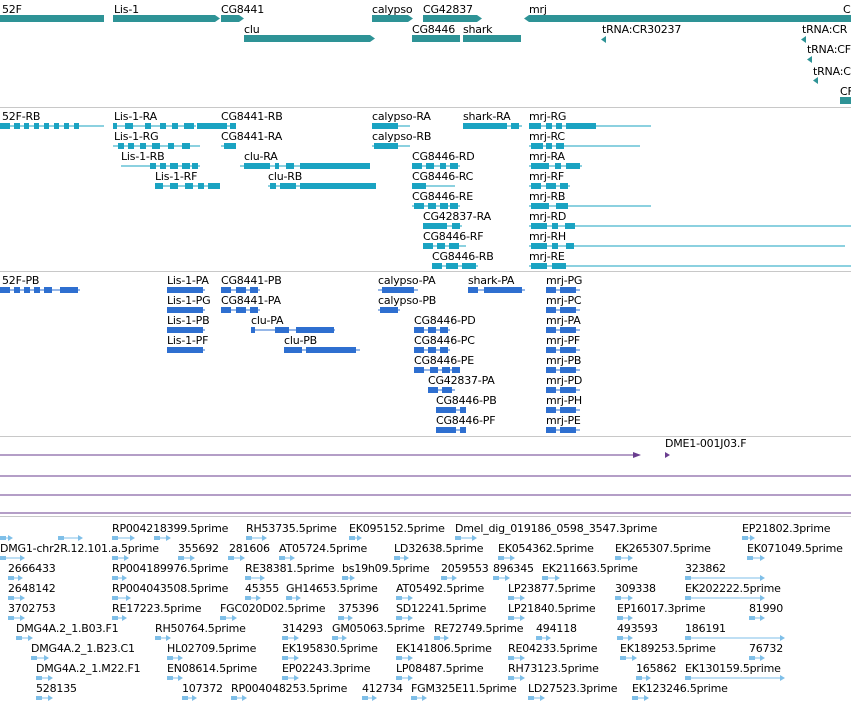 This screenshot has width=851, height=704. I want to click on est-label: GM05063.5prime, so click(378, 628).